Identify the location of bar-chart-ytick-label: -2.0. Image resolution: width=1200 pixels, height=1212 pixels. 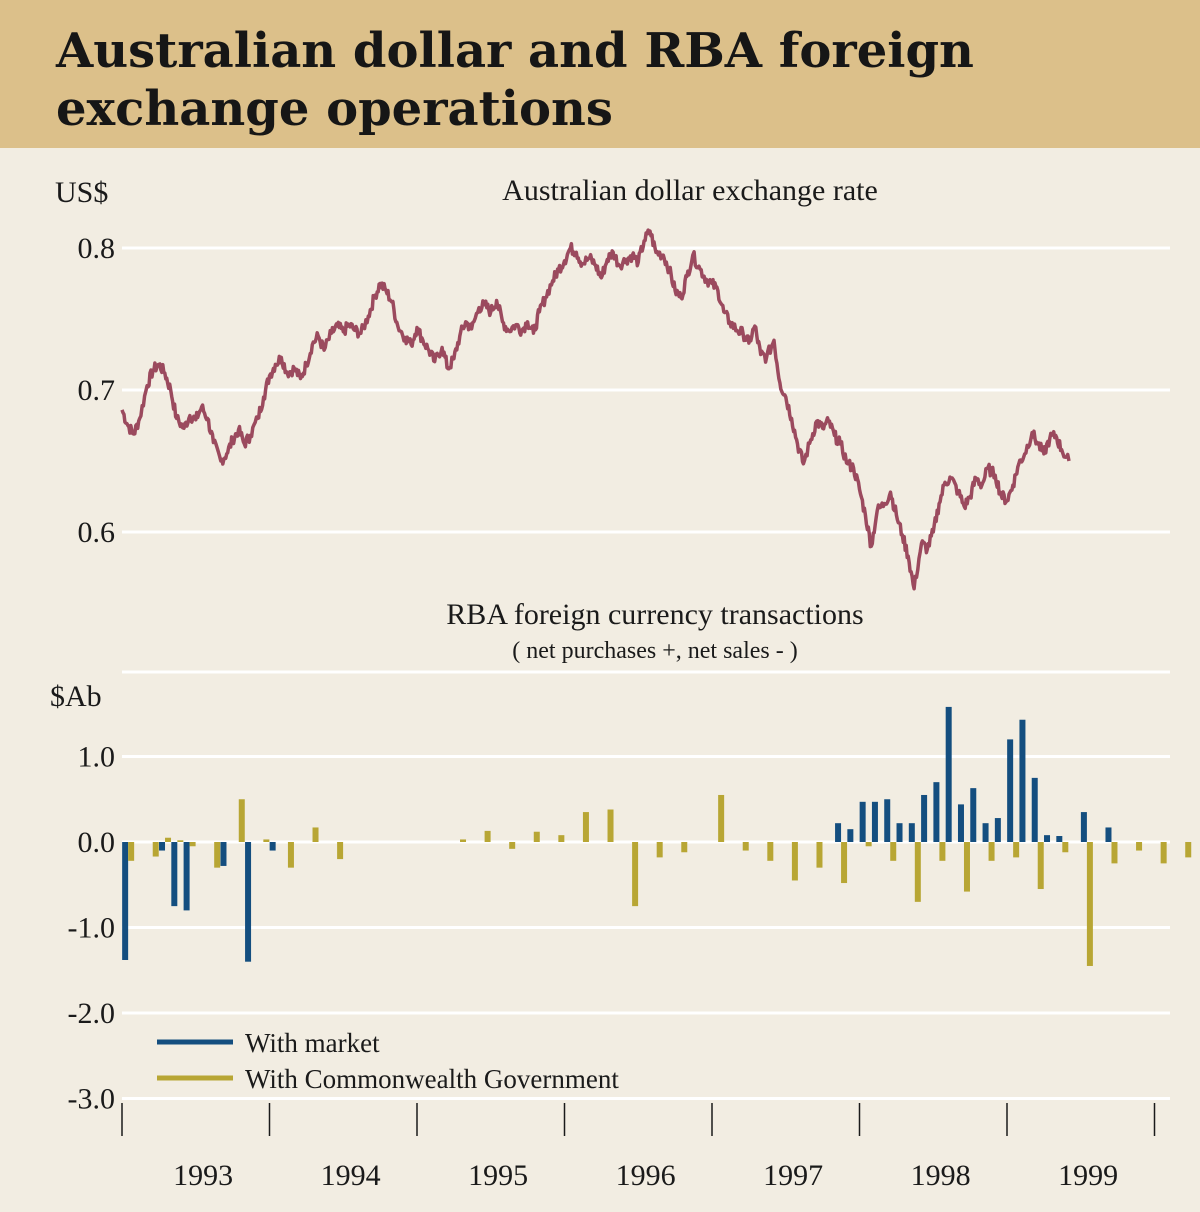
(92, 1013).